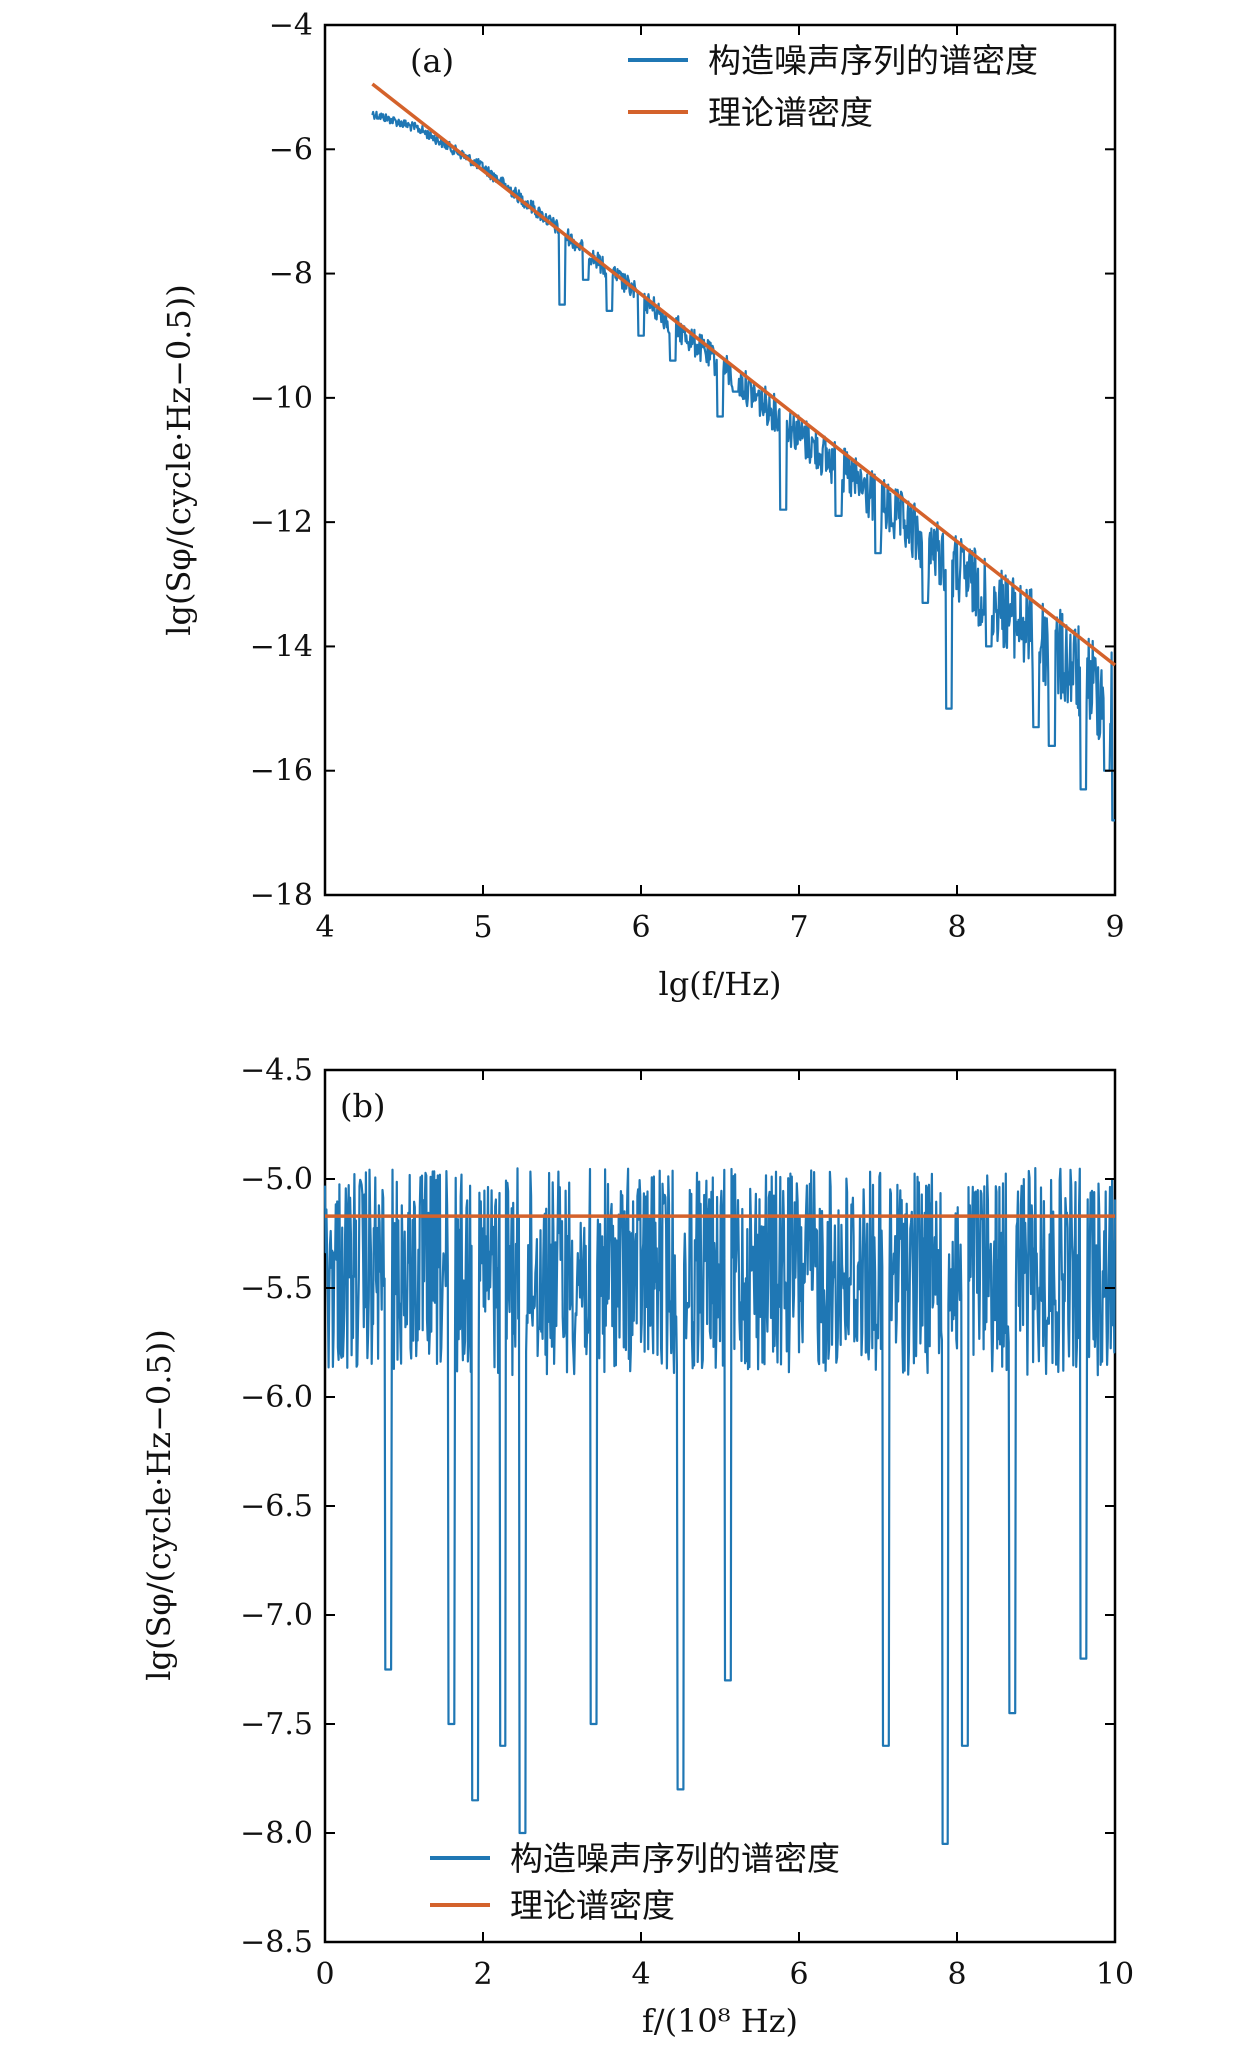 Image resolution: width=1260 pixels, height=2047 pixels. What do you see at coordinates (324, 1974) in the screenshot?
I see `x-tick-label: 0` at bounding box center [324, 1974].